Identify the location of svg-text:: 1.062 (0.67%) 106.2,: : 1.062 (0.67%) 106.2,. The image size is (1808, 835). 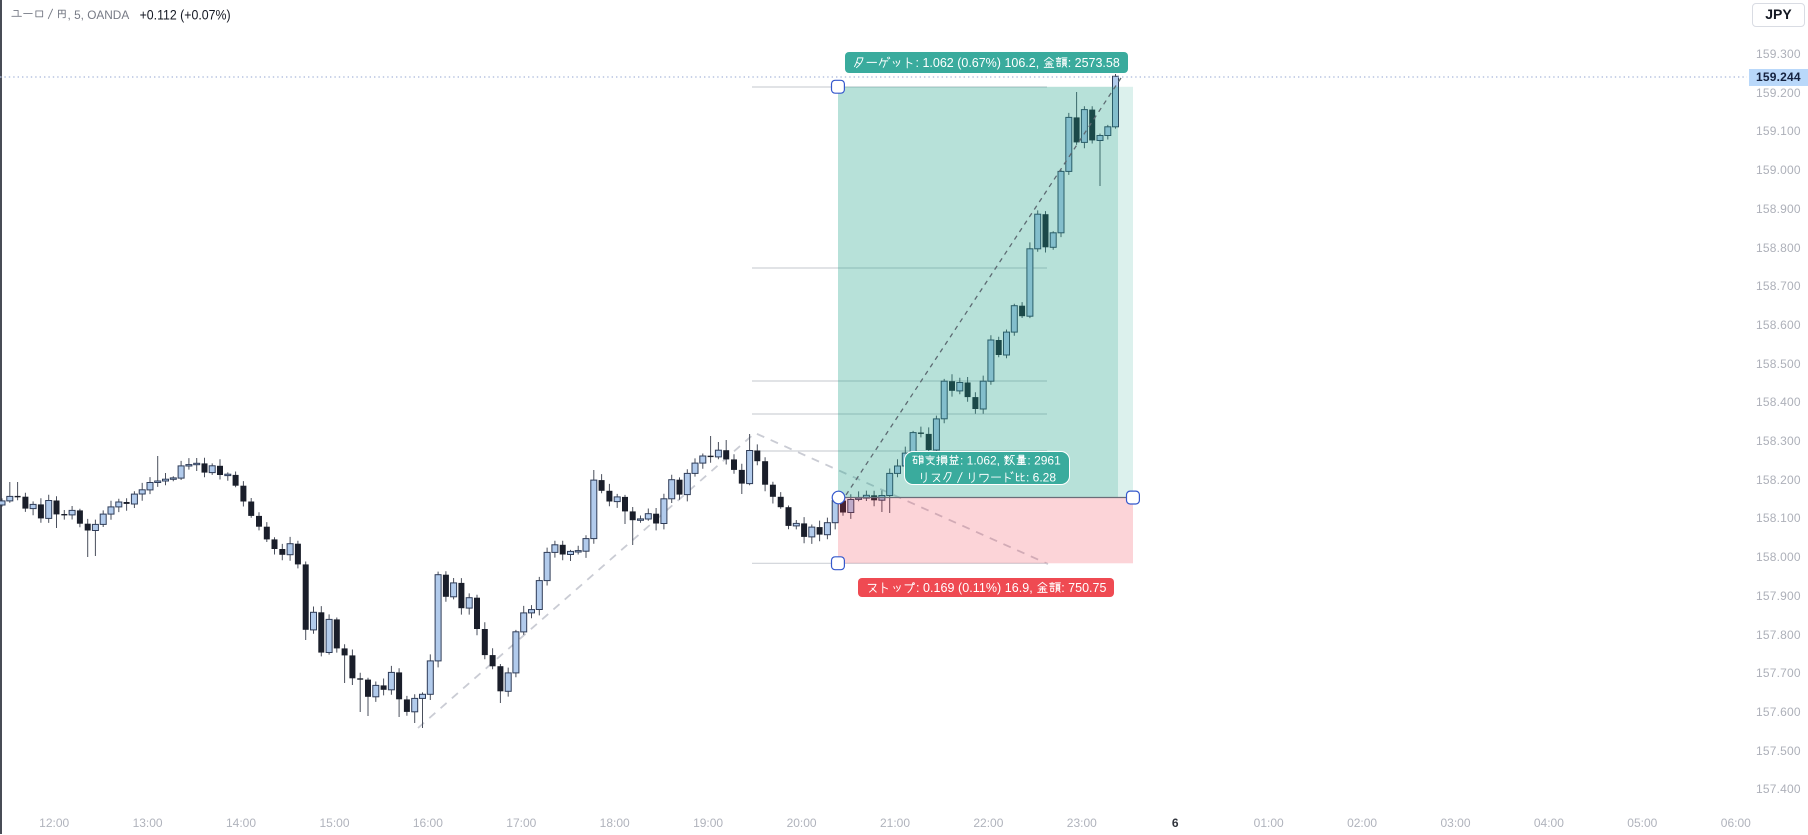
(978, 63).